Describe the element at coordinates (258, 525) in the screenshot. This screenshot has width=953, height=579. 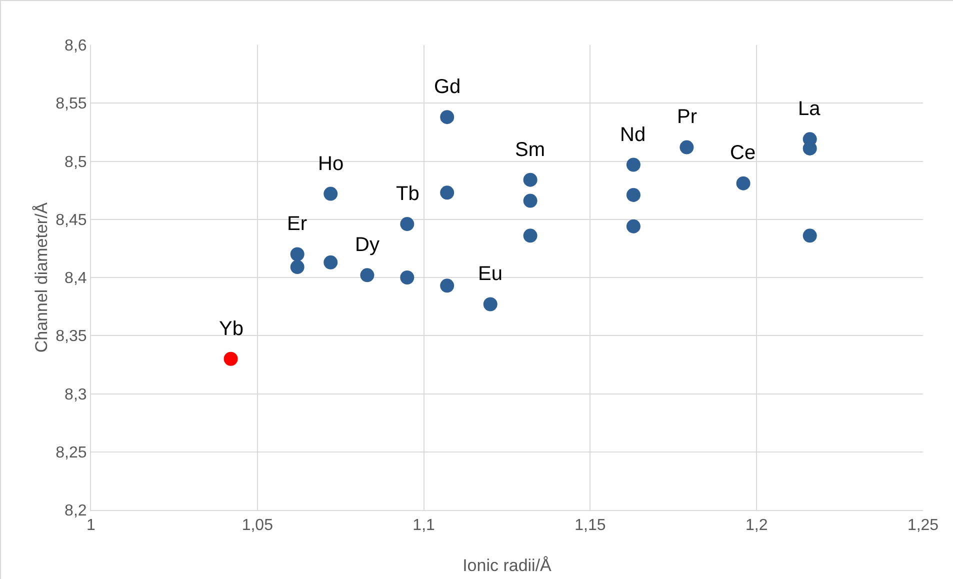
I see `x-tick-label: 1,05` at that location.